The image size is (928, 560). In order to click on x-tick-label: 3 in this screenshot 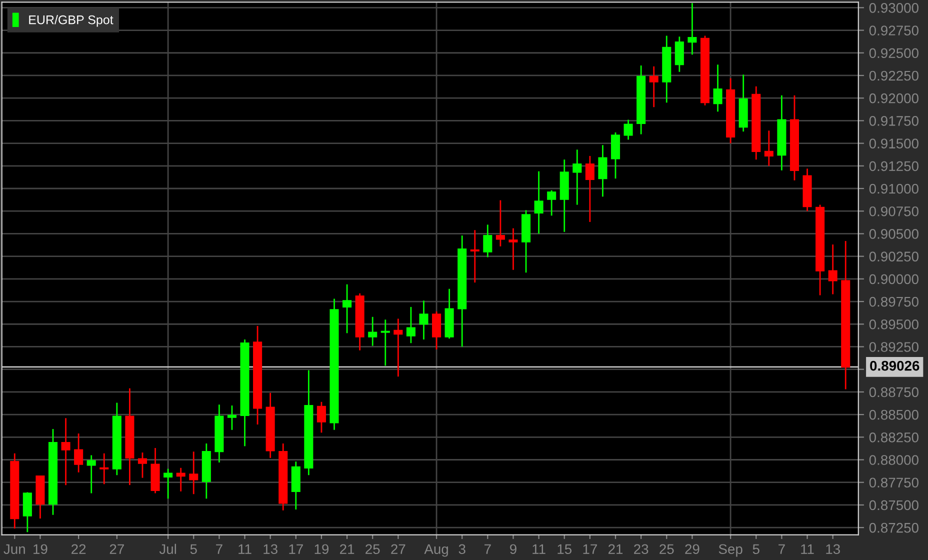, I will do `click(462, 549)`.